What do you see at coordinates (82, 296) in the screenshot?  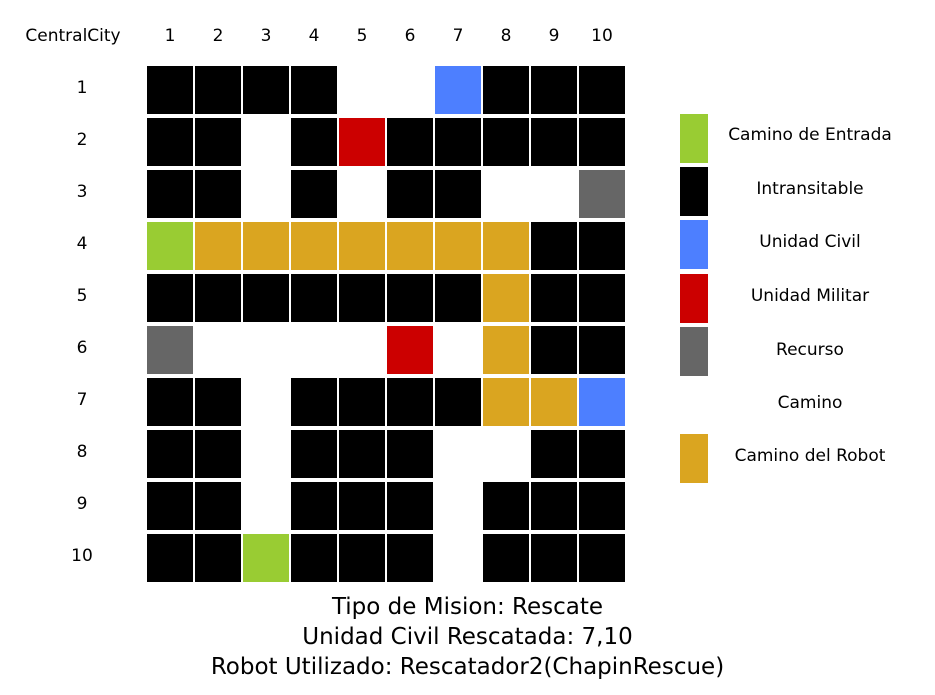 I see `row-header: 5` at bounding box center [82, 296].